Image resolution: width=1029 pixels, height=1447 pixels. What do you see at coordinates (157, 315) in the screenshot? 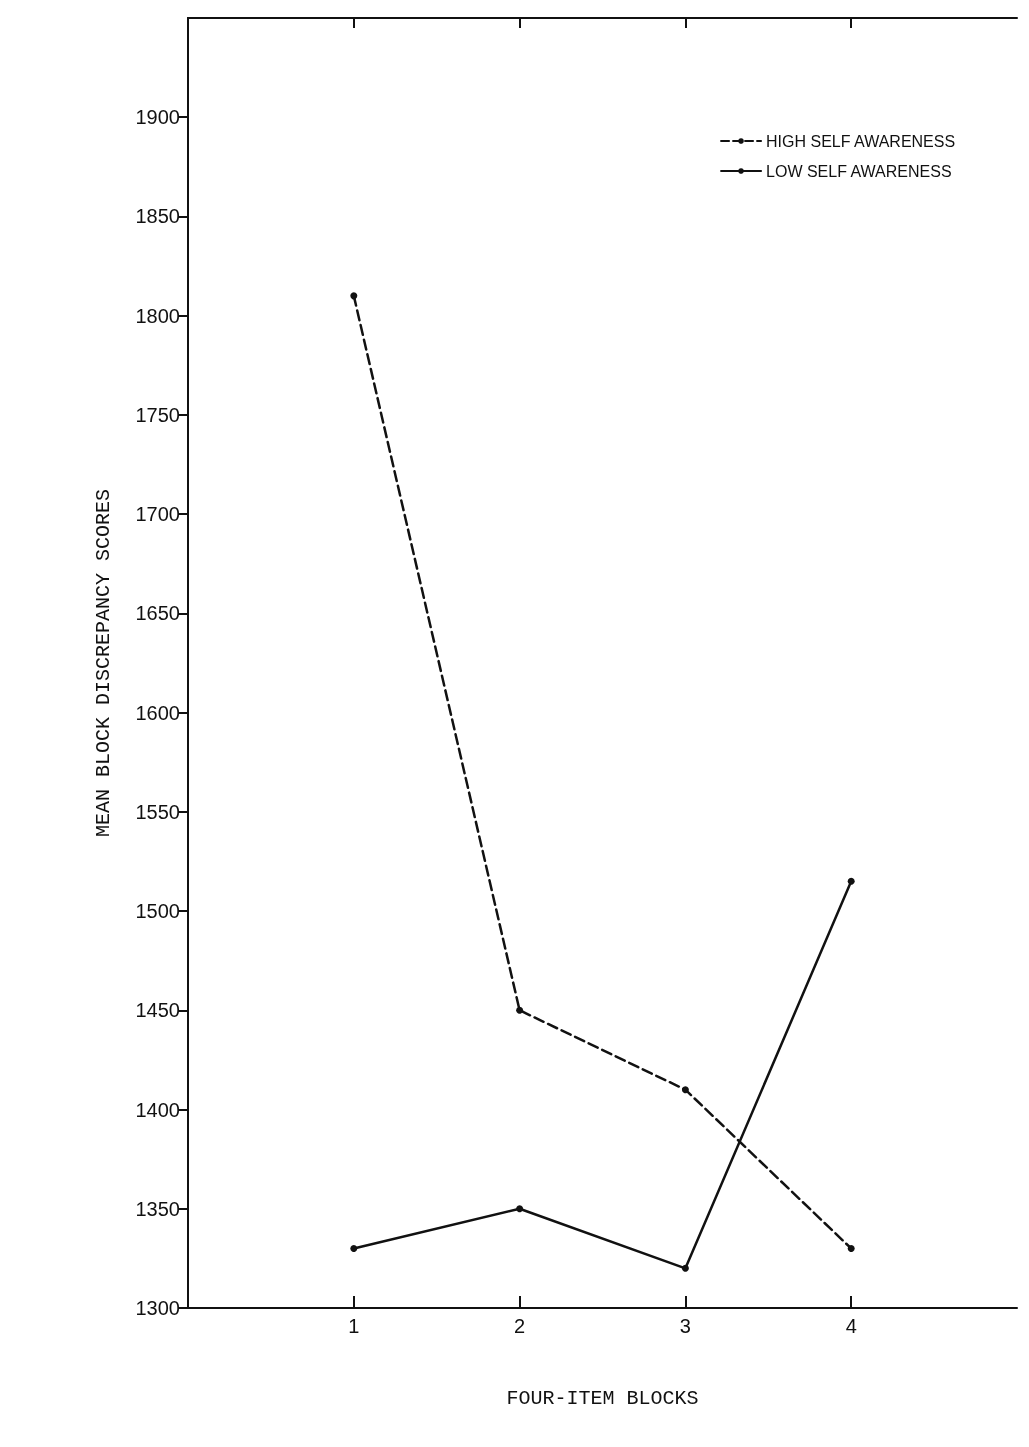
I see `y-tick-label: 1800` at bounding box center [157, 315].